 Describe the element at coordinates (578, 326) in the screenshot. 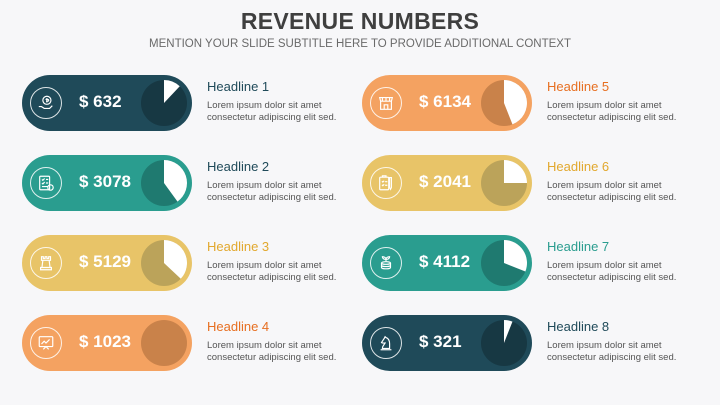

I see `headline: Headline 8` at that location.